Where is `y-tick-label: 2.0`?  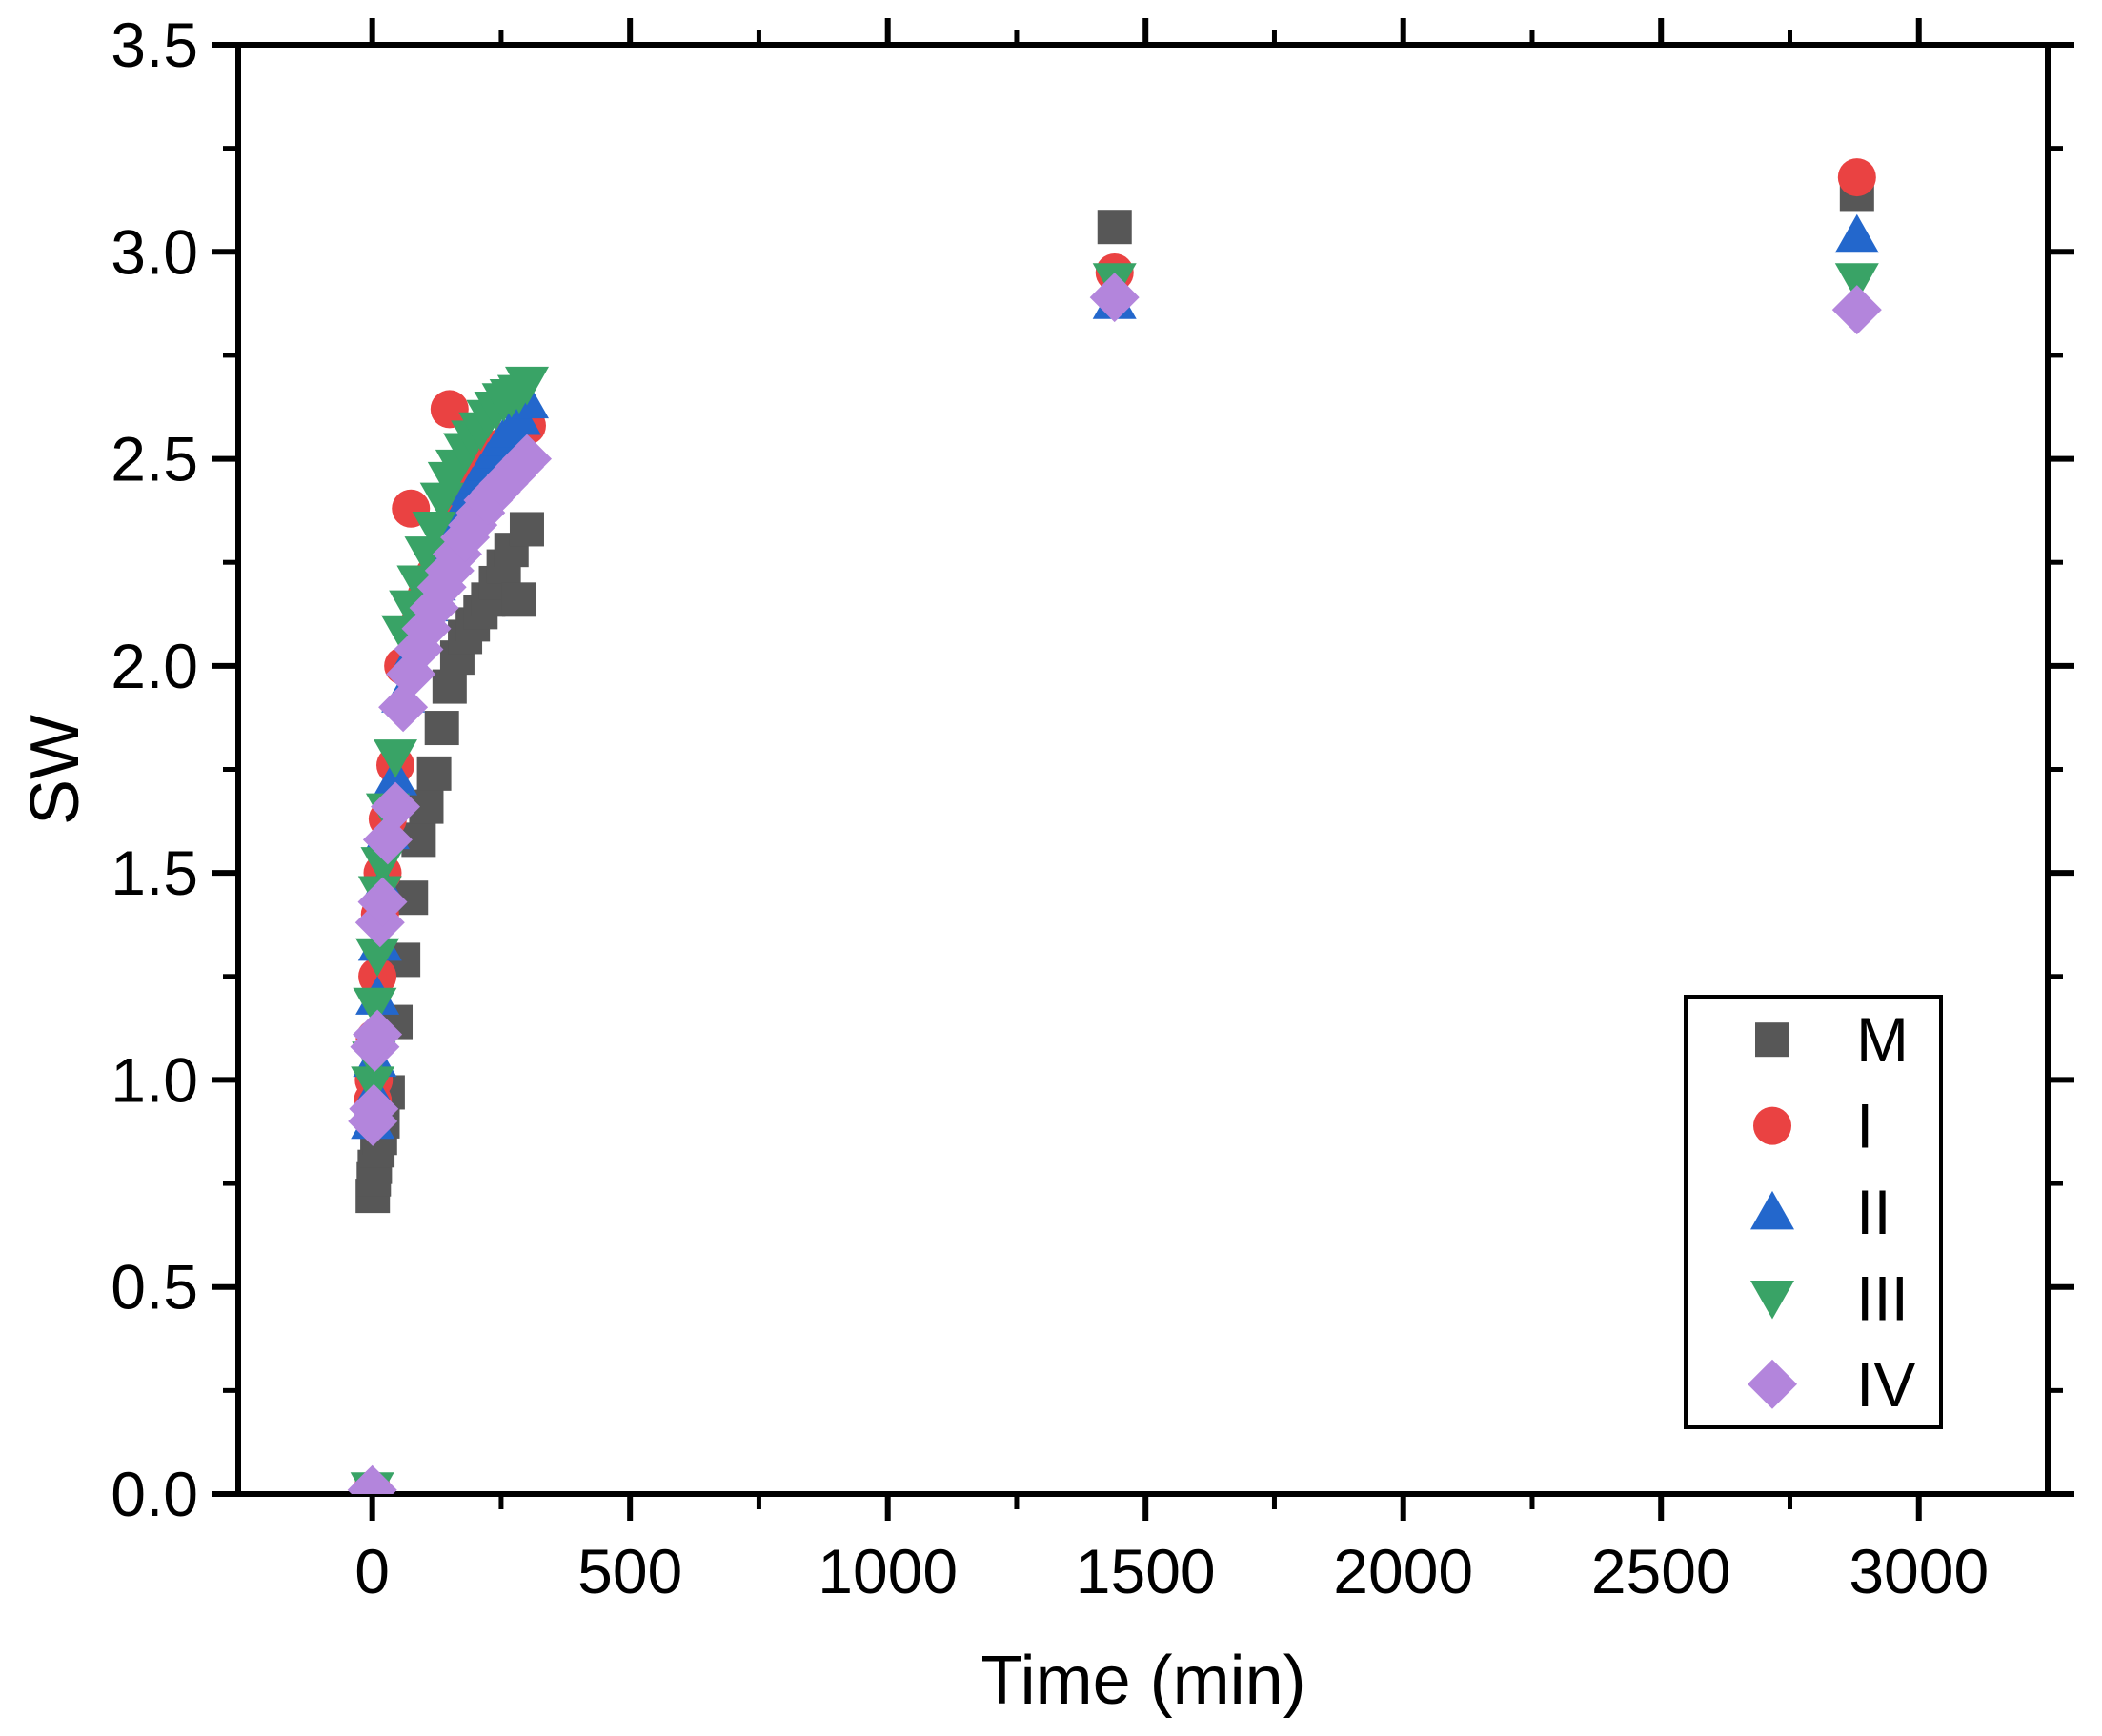 y-tick-label: 2.0 is located at coordinates (154, 666).